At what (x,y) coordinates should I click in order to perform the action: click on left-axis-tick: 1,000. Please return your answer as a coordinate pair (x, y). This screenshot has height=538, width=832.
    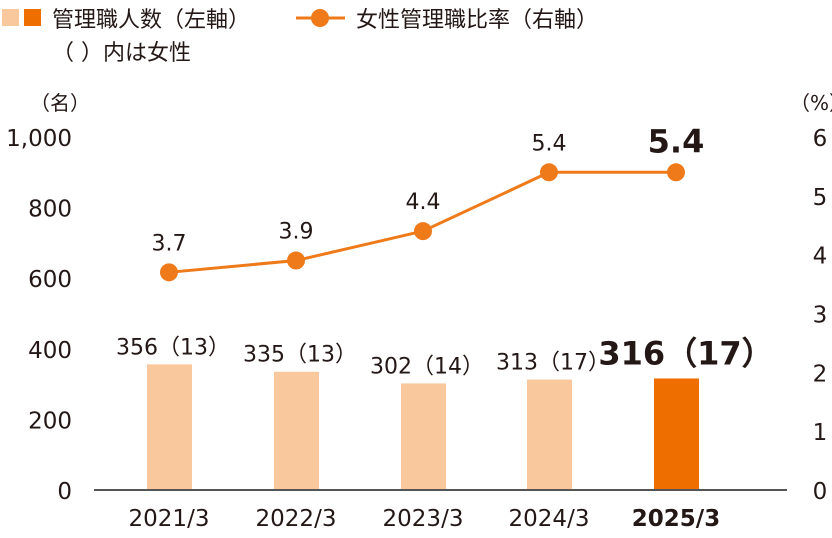
    Looking at the image, I should click on (39, 139).